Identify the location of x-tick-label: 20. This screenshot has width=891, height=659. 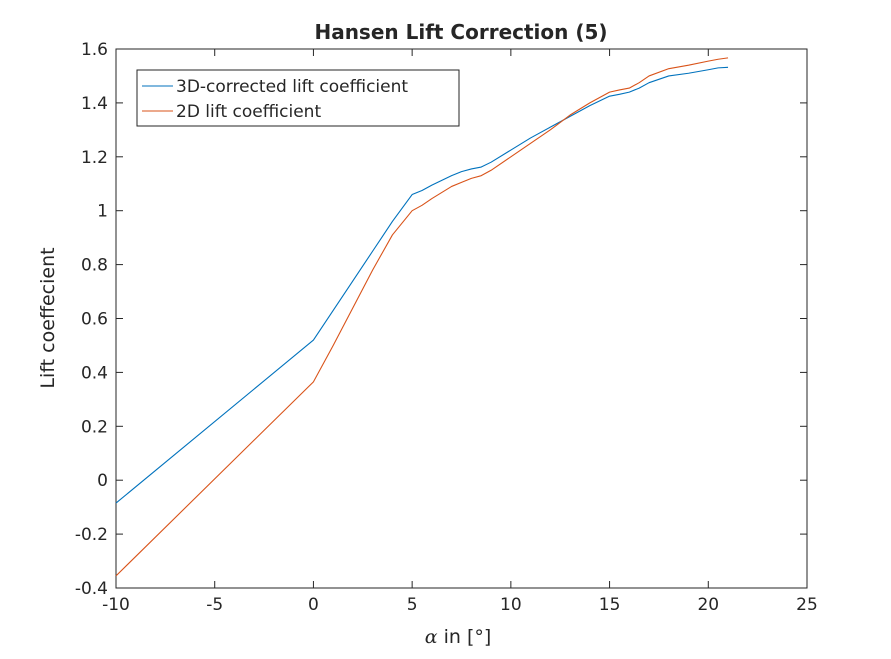
(708, 605).